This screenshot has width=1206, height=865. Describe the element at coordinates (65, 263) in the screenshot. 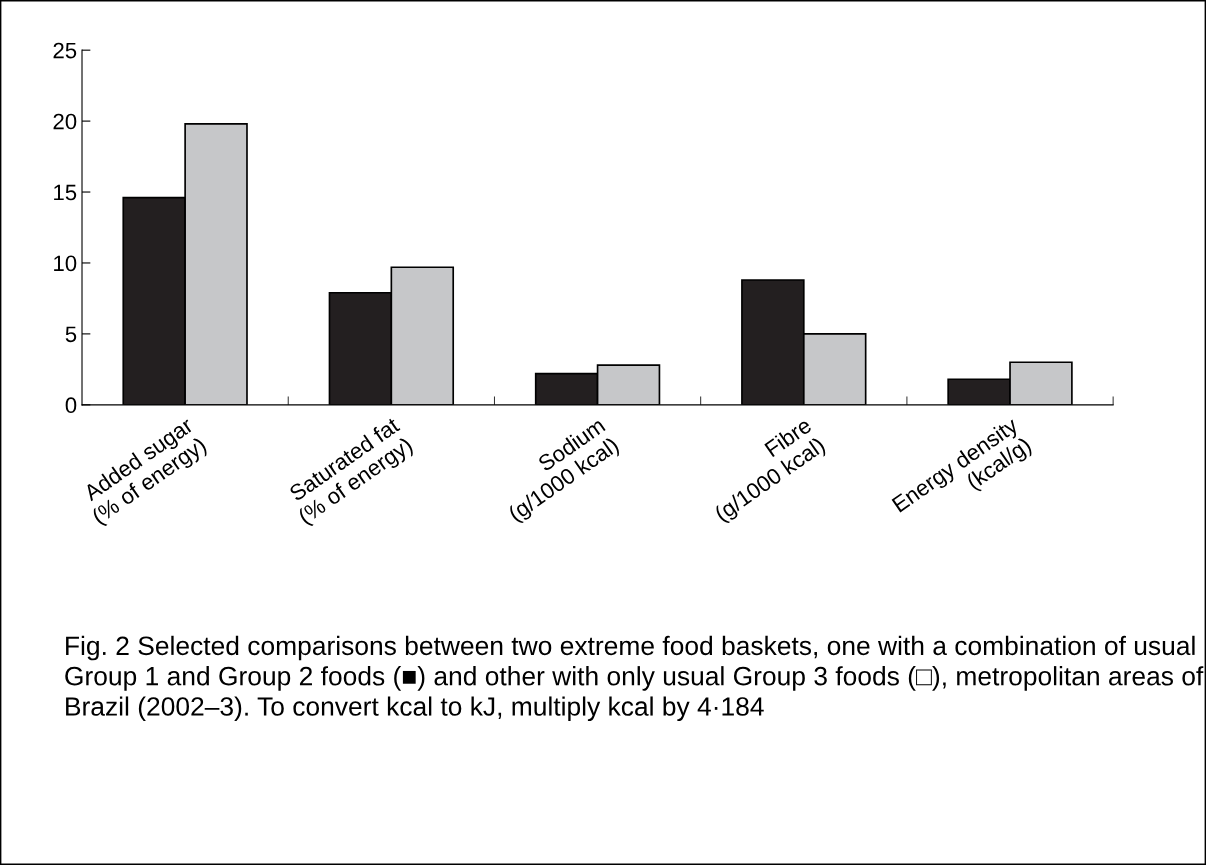

I see `y-tick-label: 10` at that location.